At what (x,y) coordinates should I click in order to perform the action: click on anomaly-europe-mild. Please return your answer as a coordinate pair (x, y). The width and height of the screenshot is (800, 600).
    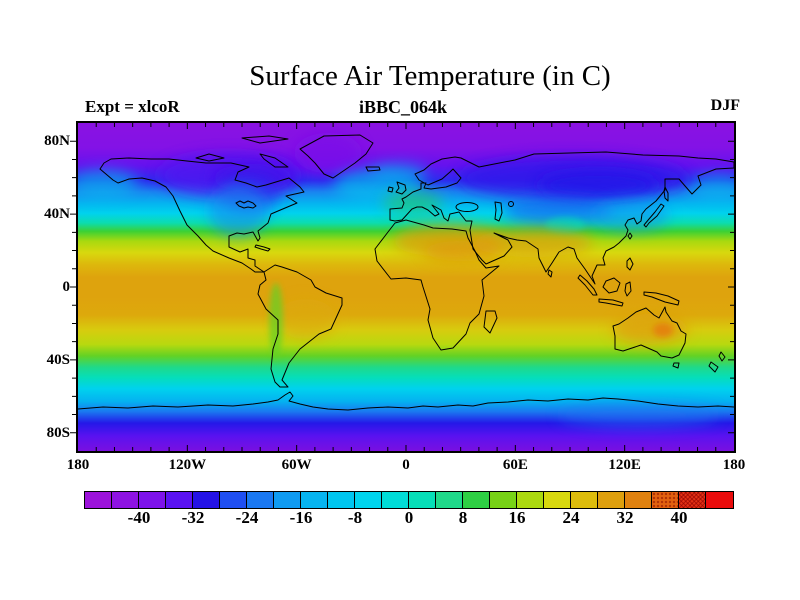
    Looking at the image, I should click on (413, 203).